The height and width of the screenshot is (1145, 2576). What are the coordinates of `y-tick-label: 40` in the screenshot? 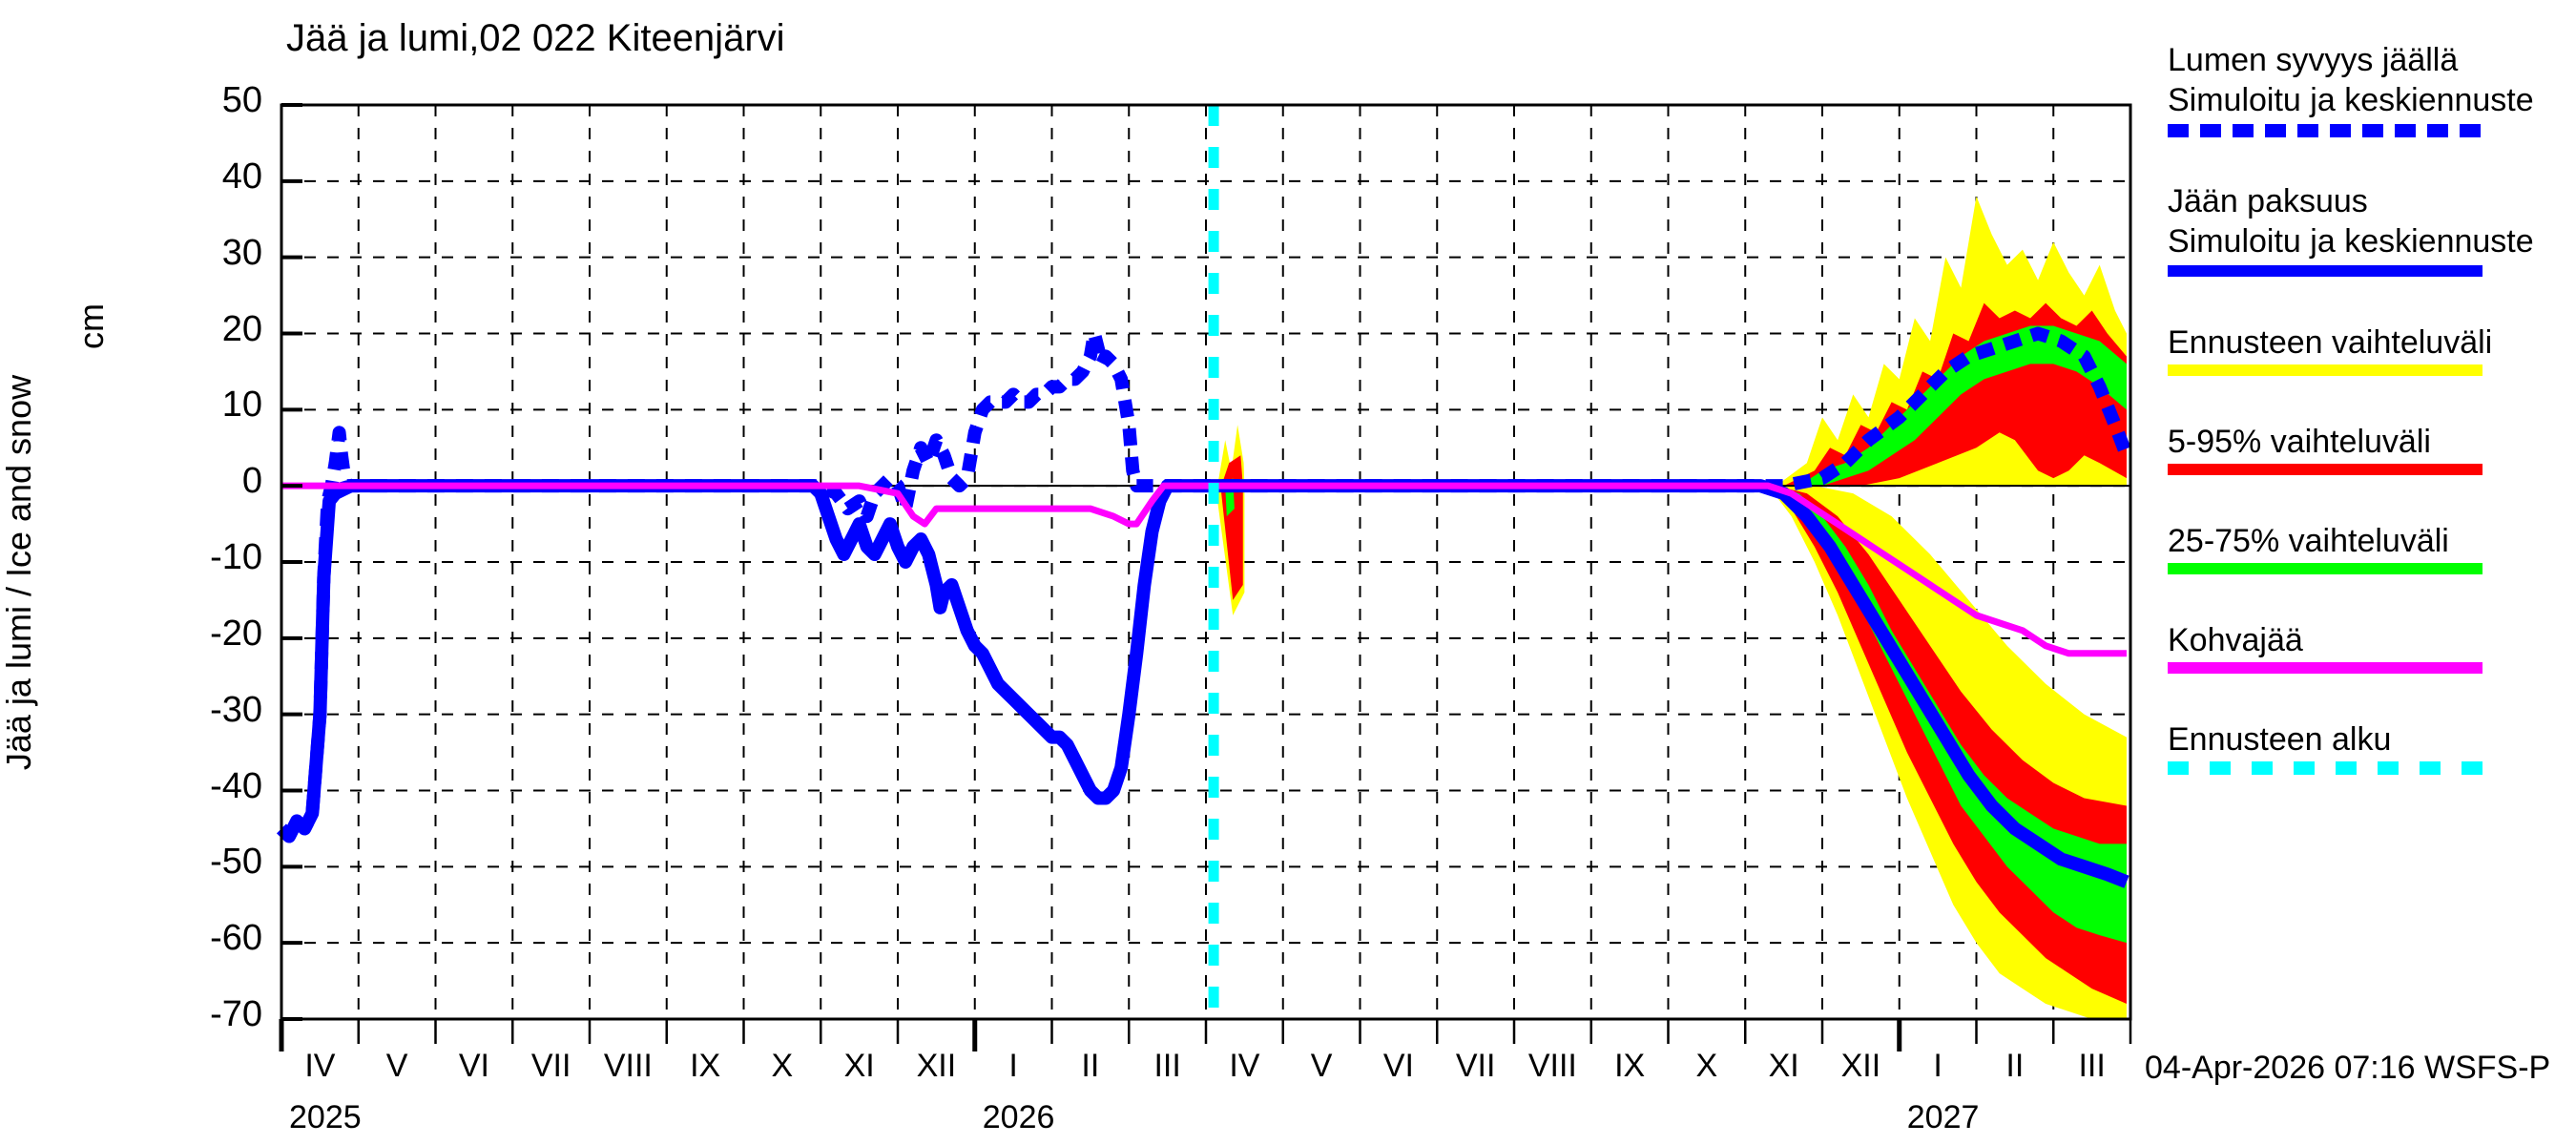 It's located at (241, 177).